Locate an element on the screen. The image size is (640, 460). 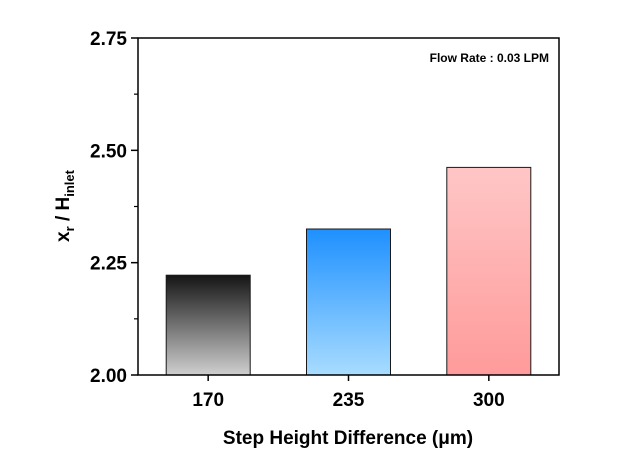
x-axis: 170 235 300 is located at coordinates (348, 393).